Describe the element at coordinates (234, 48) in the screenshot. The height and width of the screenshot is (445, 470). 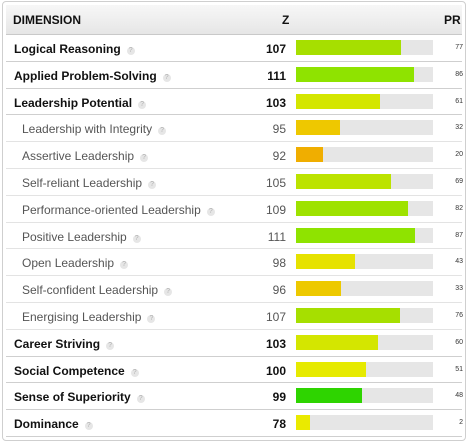
I see `table-row: Logical Reasoning? 107 77` at that location.